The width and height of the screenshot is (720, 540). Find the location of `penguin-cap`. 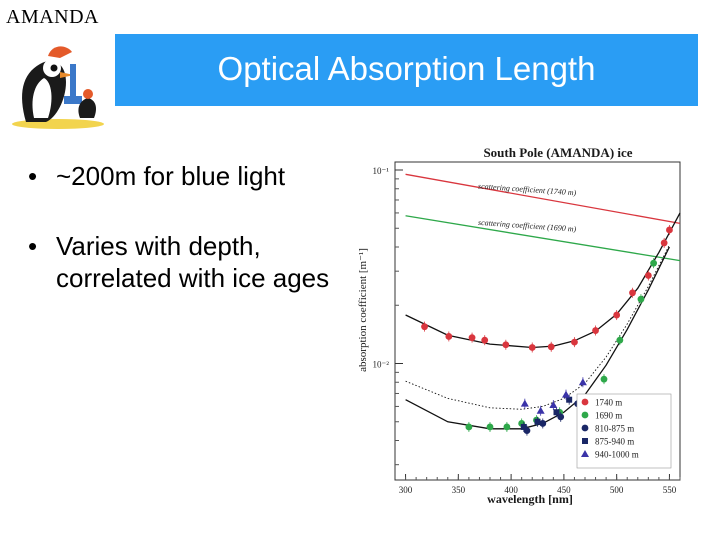

penguin-cap is located at coordinates (60, 52).